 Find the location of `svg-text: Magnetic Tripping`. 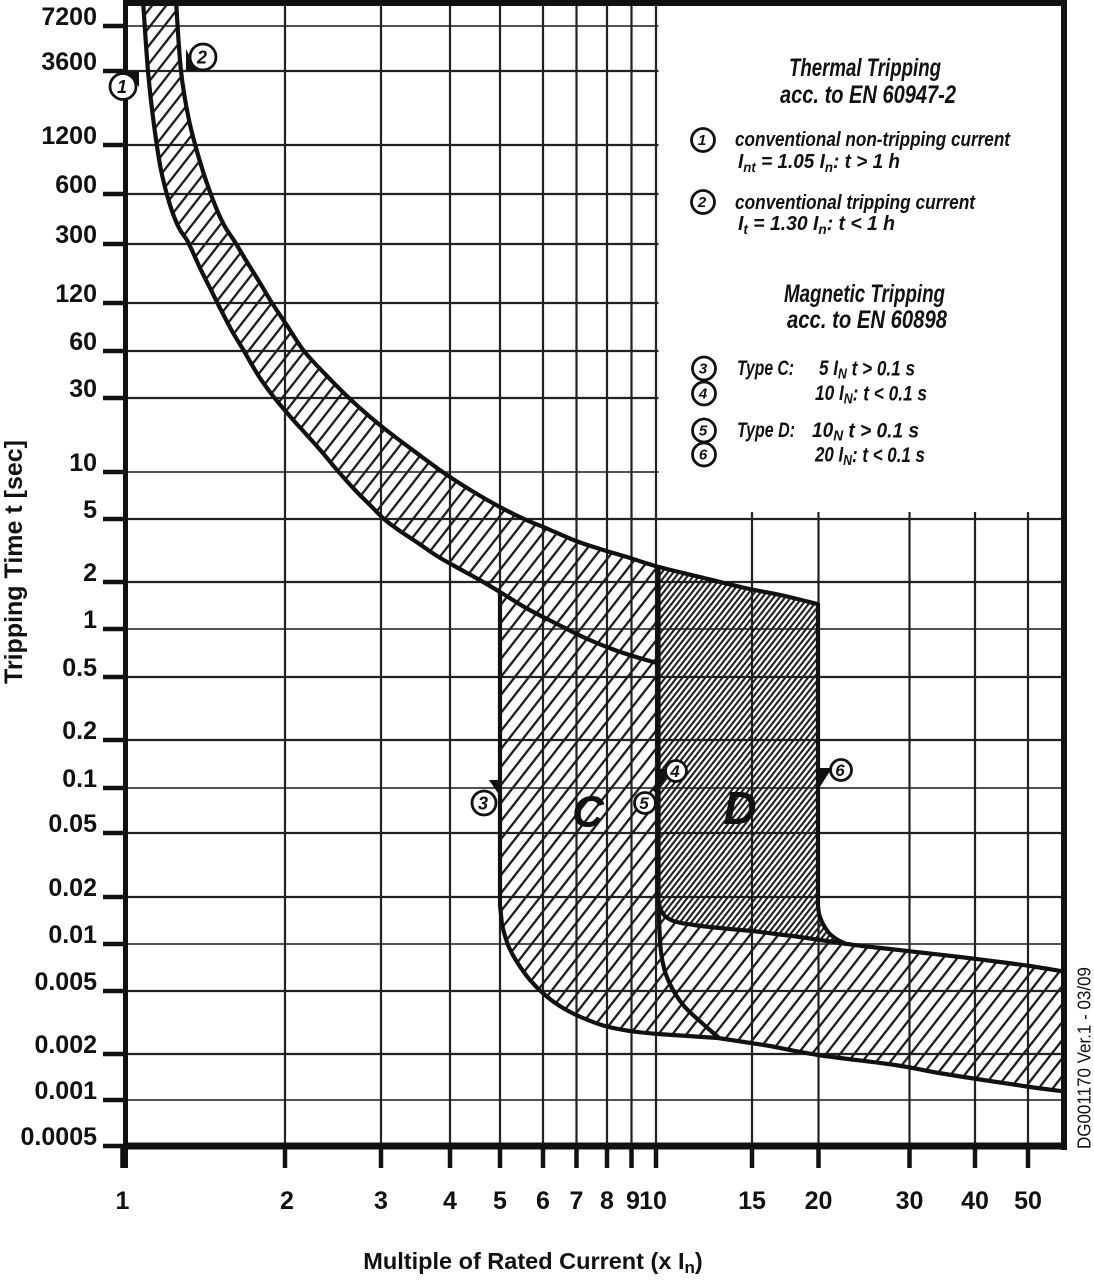

svg-text: Magnetic Tripping is located at coordinates (864, 294).